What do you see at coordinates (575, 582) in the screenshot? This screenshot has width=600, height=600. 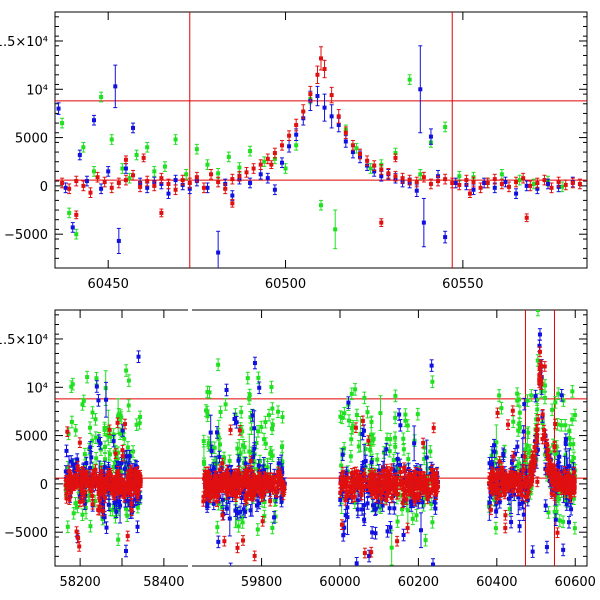 I see `x-tick-label: 60600` at bounding box center [575, 582].